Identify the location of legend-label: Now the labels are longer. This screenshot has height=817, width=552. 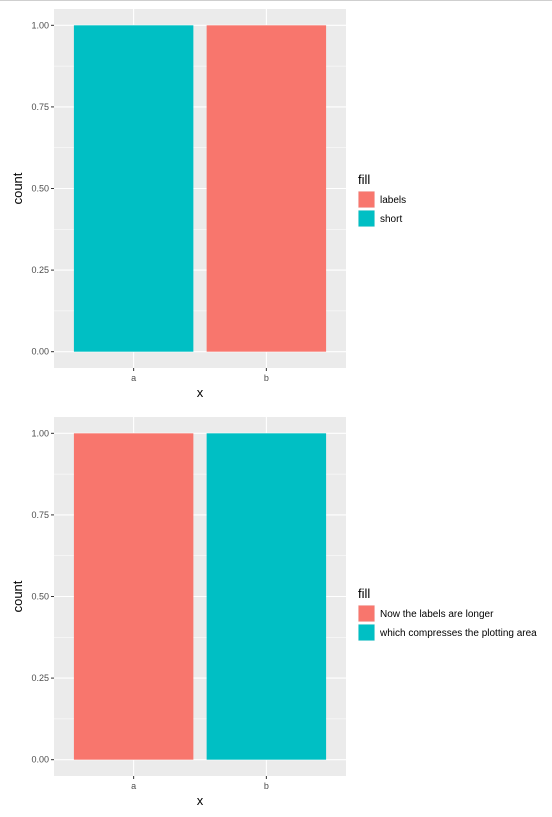
(437, 614).